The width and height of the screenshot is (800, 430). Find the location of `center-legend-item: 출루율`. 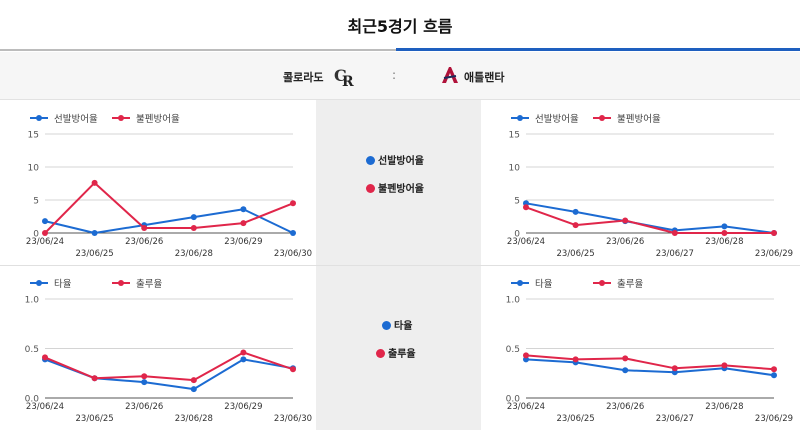

center-legend-item: 출루율 is located at coordinates (396, 352).